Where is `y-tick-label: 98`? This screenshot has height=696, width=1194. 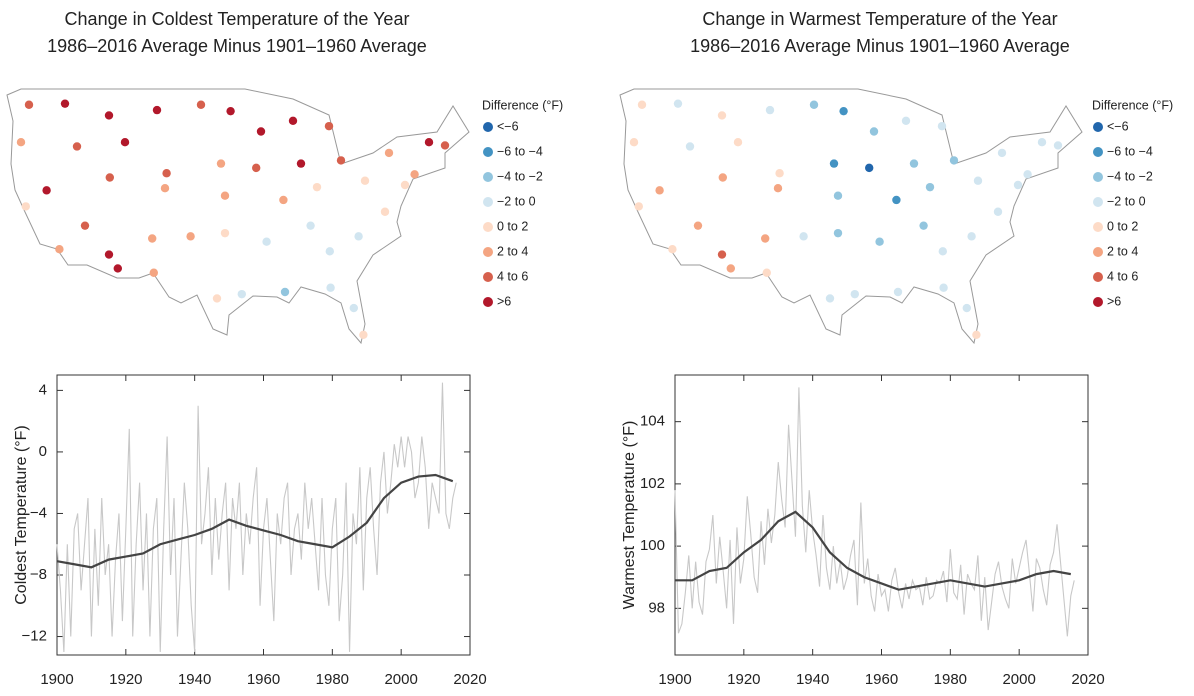 y-tick-label: 98 is located at coordinates (656, 607).